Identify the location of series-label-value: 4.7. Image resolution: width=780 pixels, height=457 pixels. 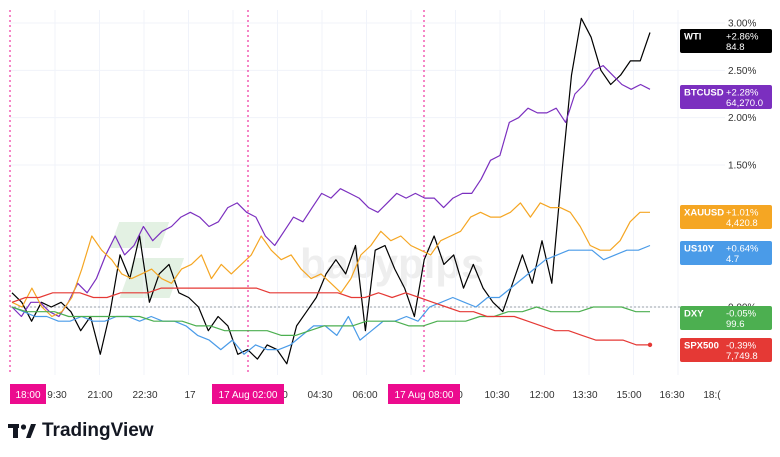
(732, 259).